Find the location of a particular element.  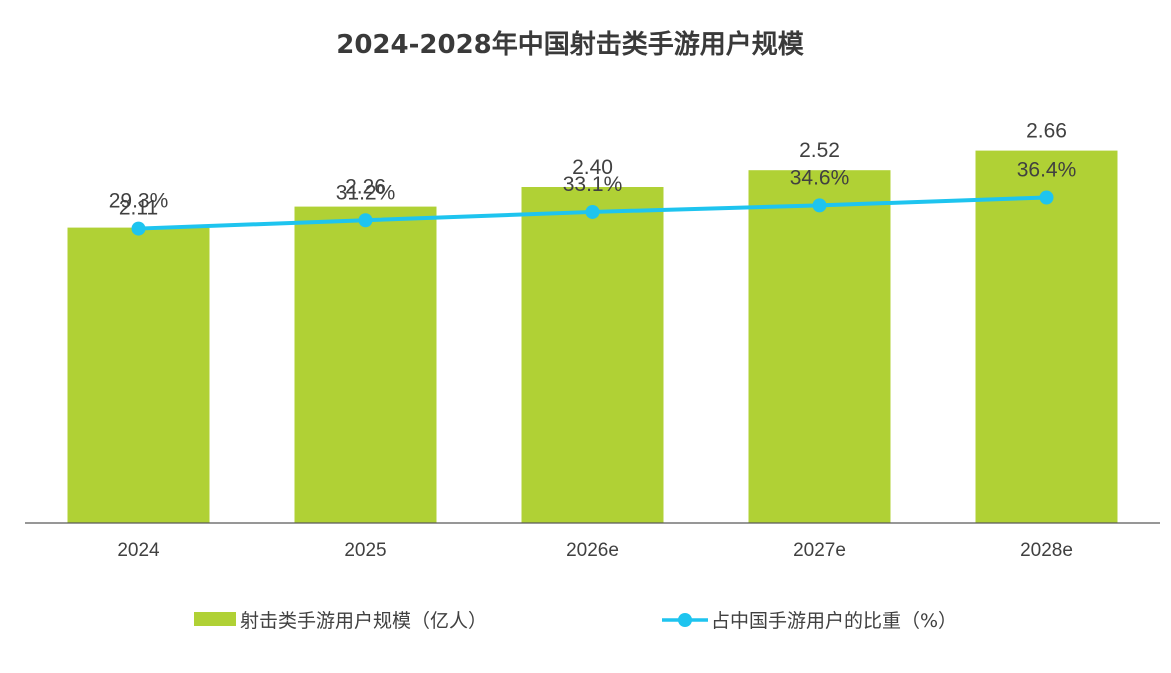

line-point-2026e is located at coordinates (592, 211).